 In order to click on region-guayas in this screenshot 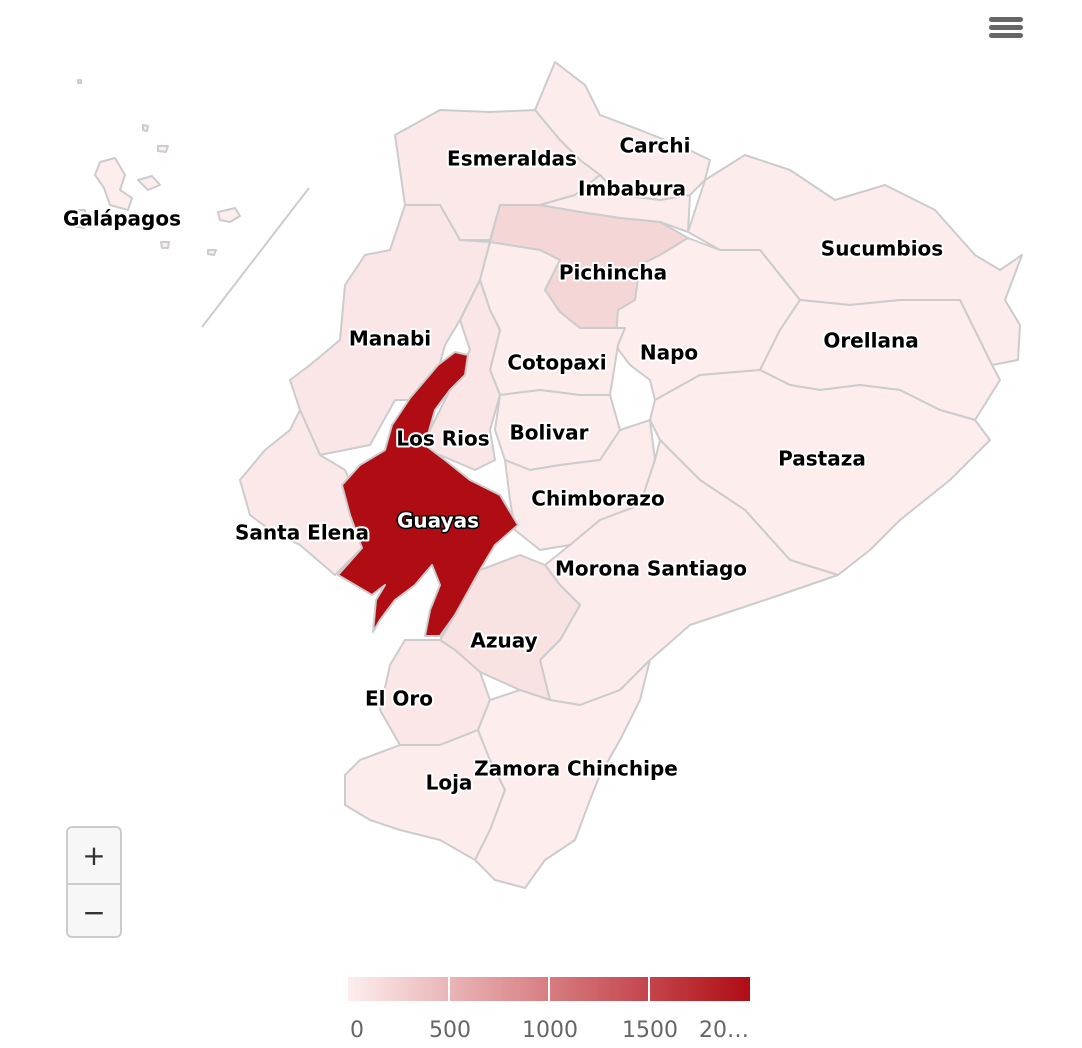, I will do `click(428, 494)`.